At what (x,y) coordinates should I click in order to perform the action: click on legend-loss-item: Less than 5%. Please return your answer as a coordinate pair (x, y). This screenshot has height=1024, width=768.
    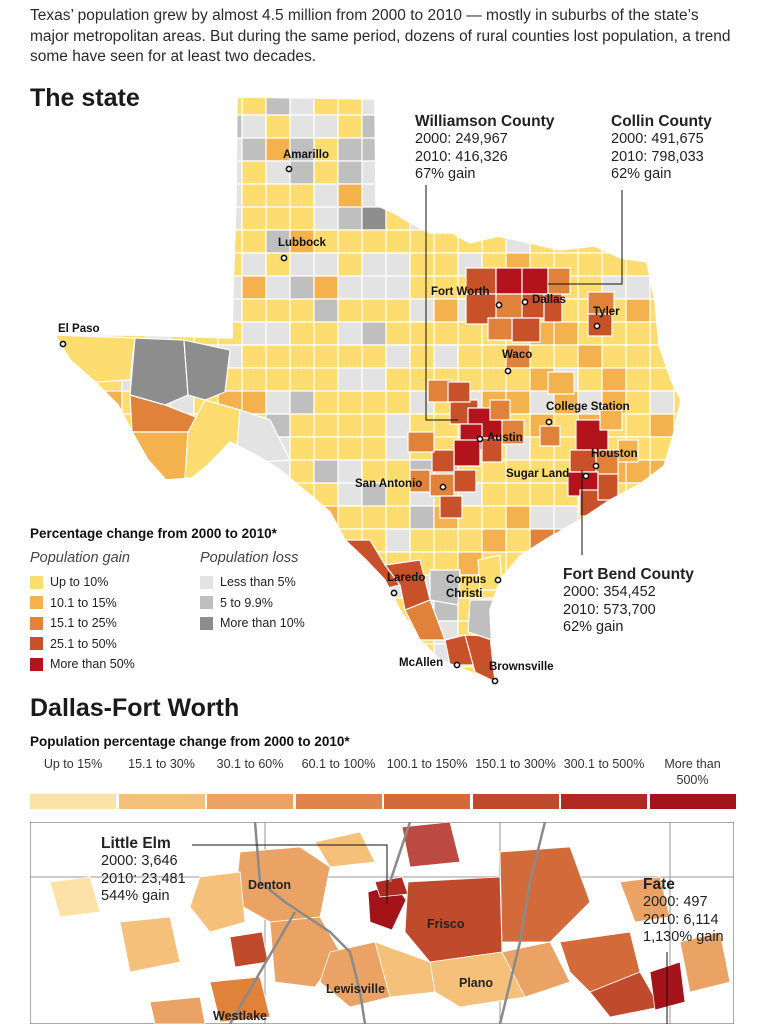
    Looking at the image, I should click on (285, 582).